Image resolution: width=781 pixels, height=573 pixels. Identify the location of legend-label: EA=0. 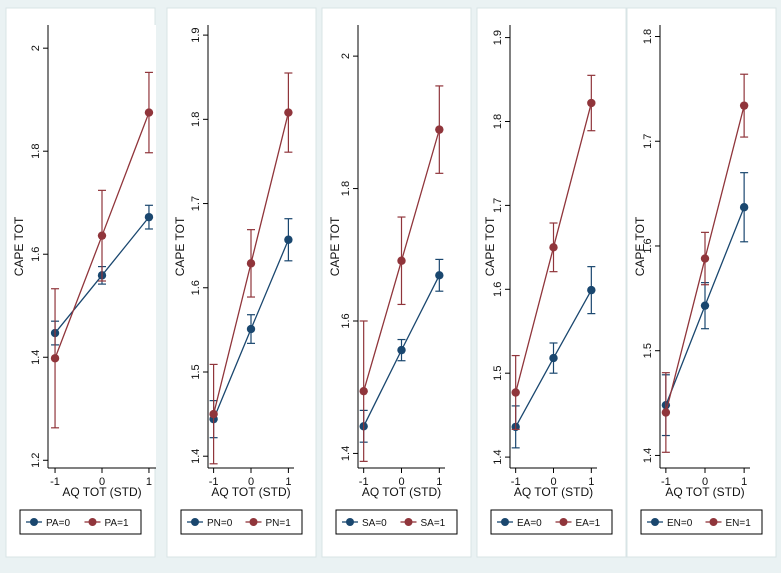
(529, 523).